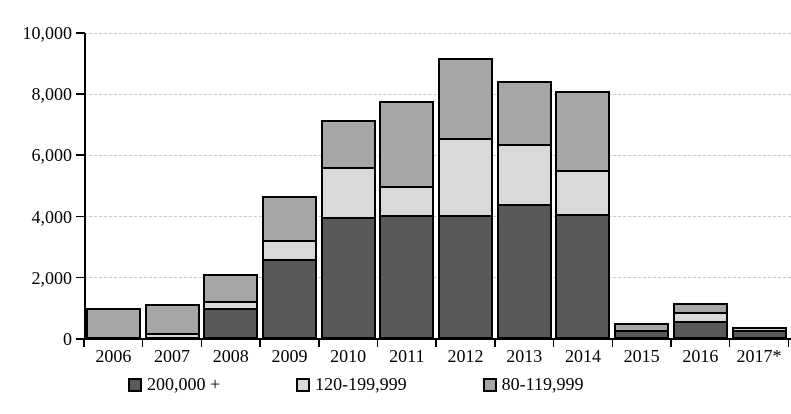 The image size is (791, 414). I want to click on bar-2012, so click(466, 198).